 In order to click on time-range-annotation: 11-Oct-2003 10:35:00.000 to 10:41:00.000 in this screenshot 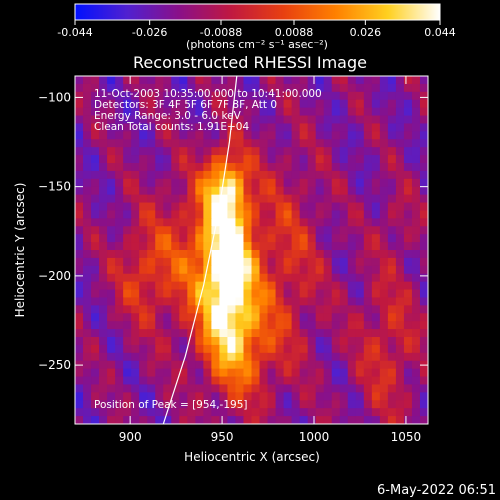, I will do `click(208, 94)`.